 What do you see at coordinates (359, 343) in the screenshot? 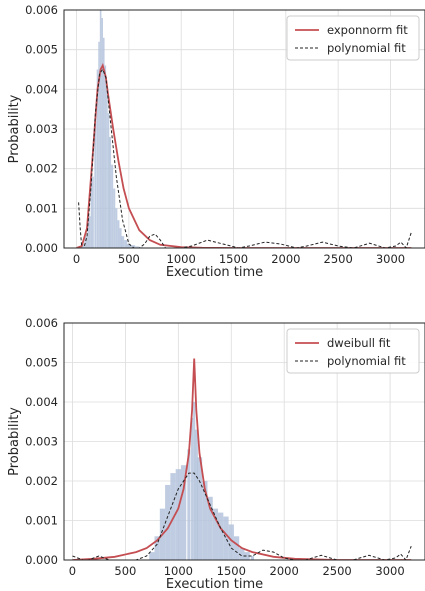
I see `legend-label: dweibull fit` at bounding box center [359, 343].